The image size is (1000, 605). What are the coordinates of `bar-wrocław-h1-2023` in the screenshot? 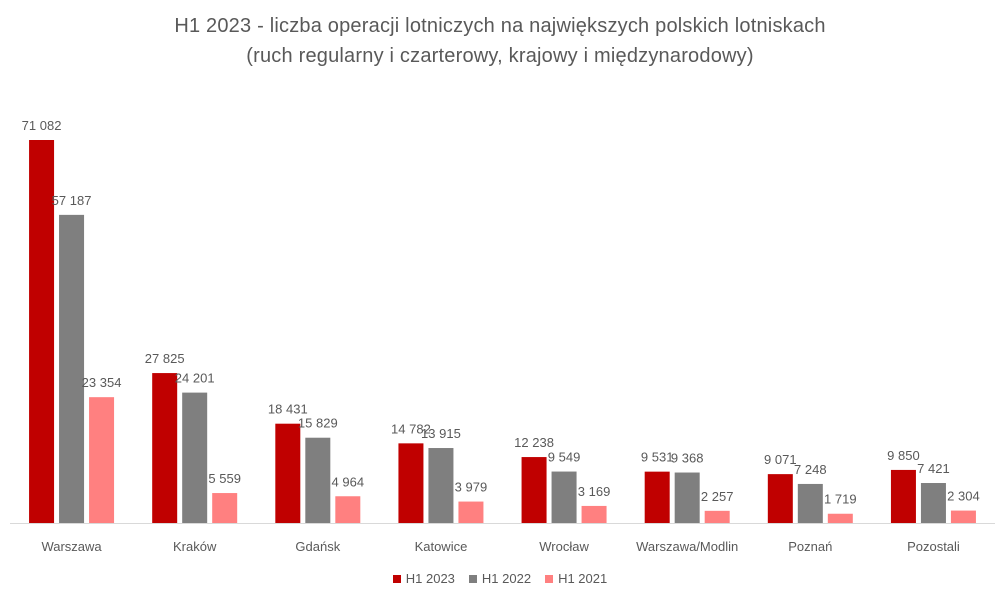 It's located at (534, 490).